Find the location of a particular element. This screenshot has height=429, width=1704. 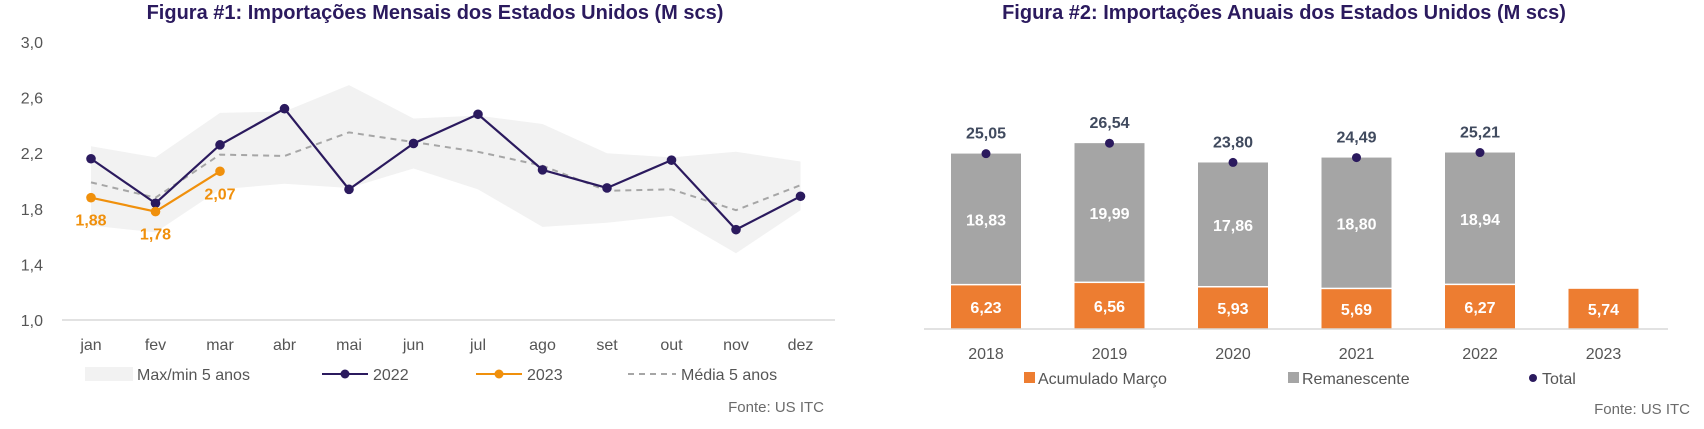

series-2023-data-label: 1,78 is located at coordinates (155, 235).